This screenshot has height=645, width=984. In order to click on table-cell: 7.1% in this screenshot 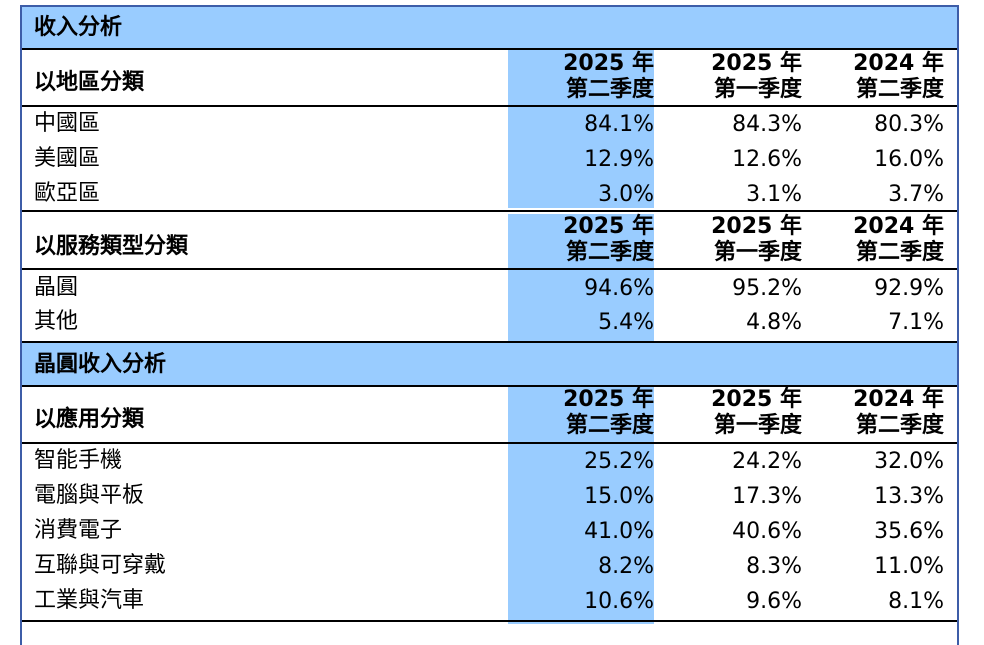, I will do `click(916, 322)`.